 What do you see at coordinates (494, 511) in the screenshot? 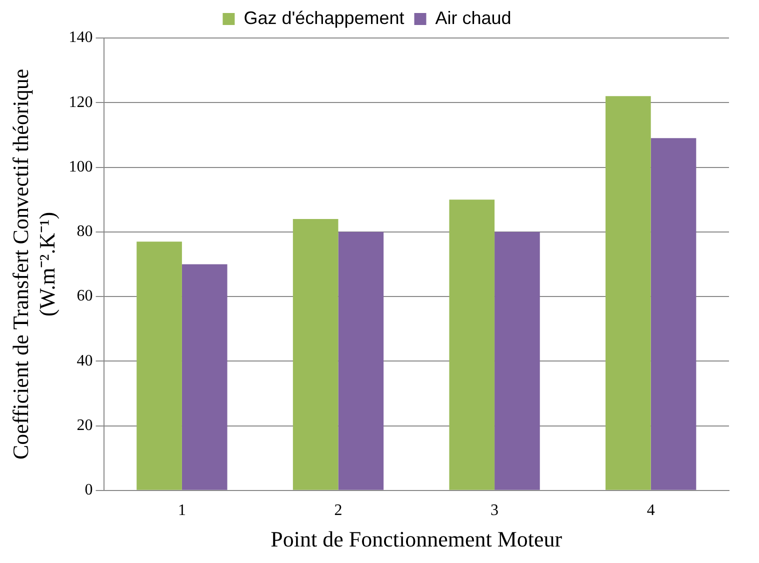
I see `x-tick-label: 3` at bounding box center [494, 511].